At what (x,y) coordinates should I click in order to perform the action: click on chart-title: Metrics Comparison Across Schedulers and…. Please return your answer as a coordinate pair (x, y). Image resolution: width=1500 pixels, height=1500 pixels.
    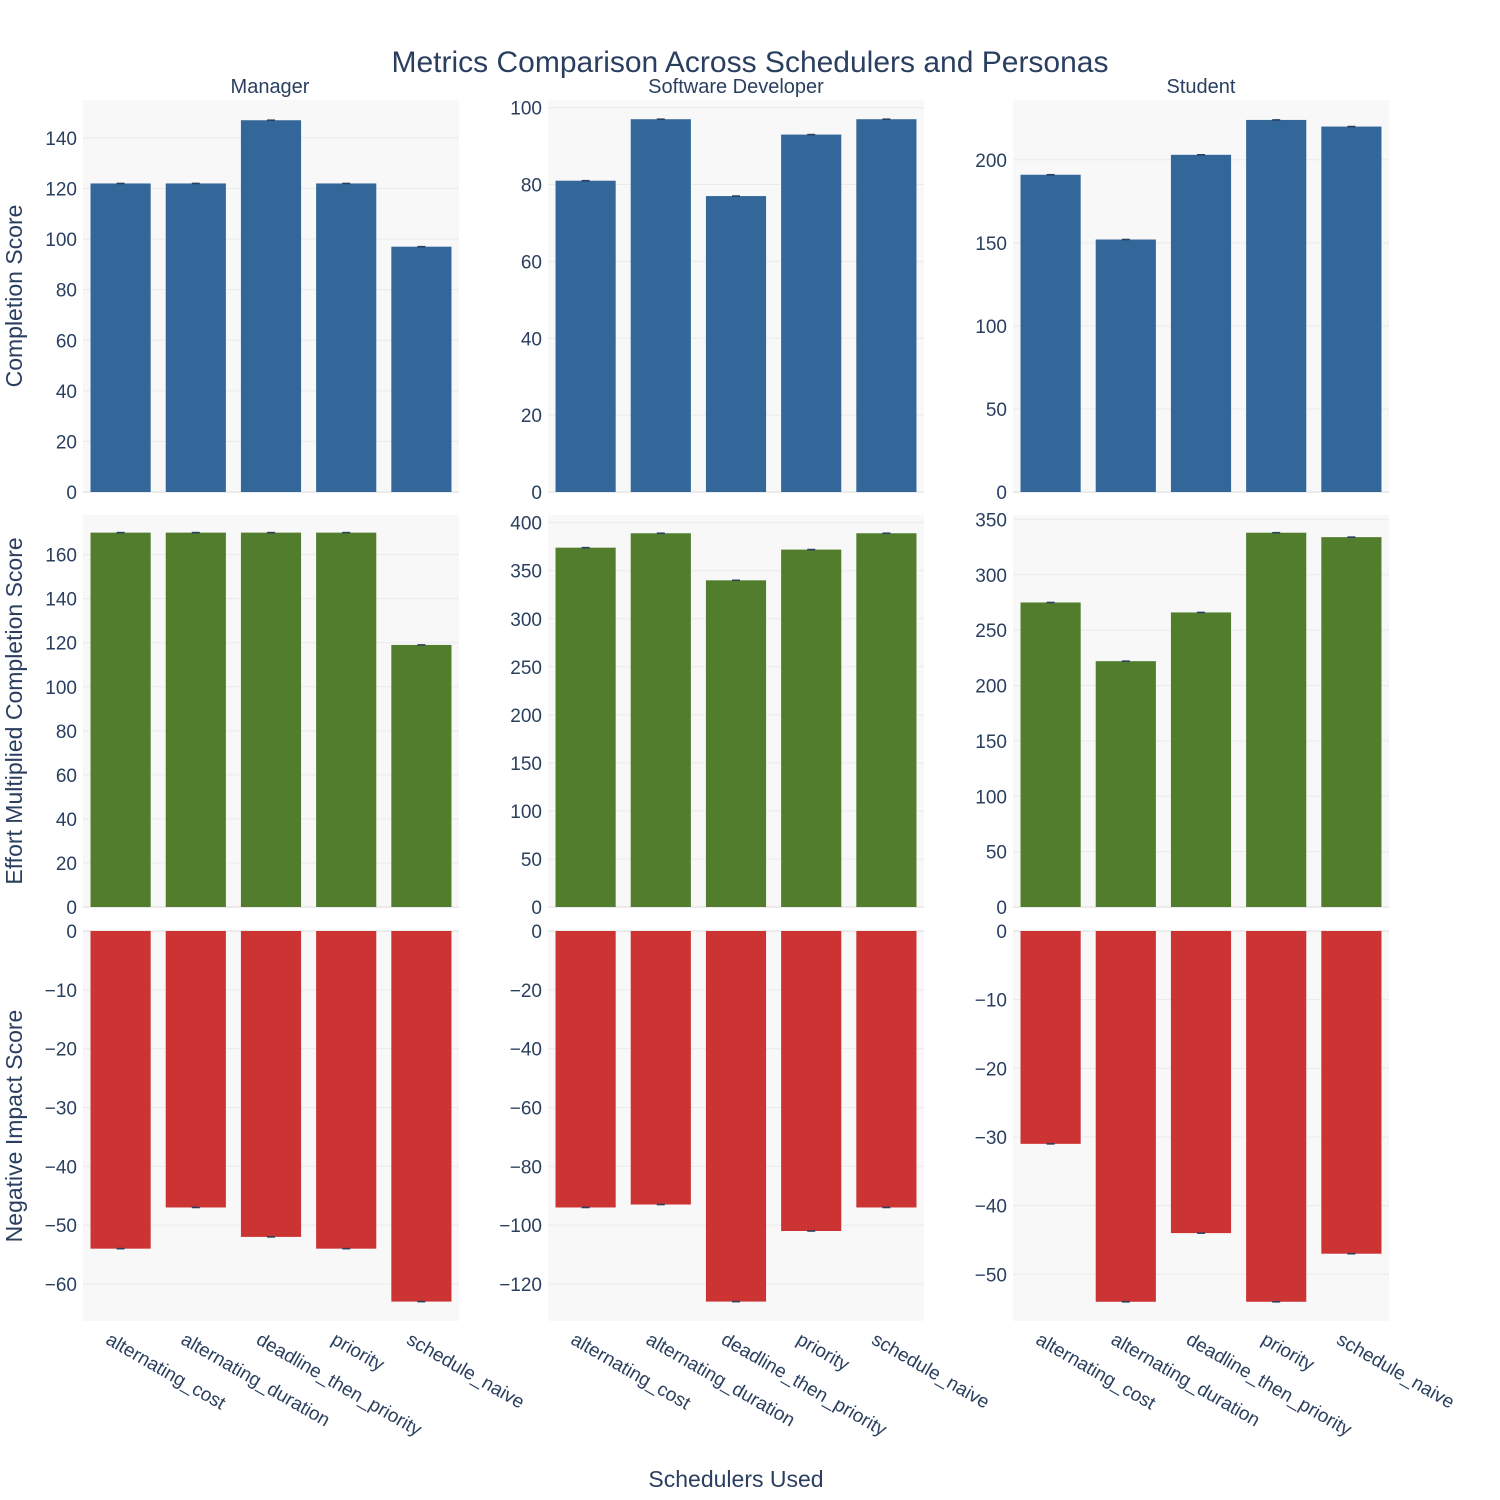
    Looking at the image, I should click on (750, 62).